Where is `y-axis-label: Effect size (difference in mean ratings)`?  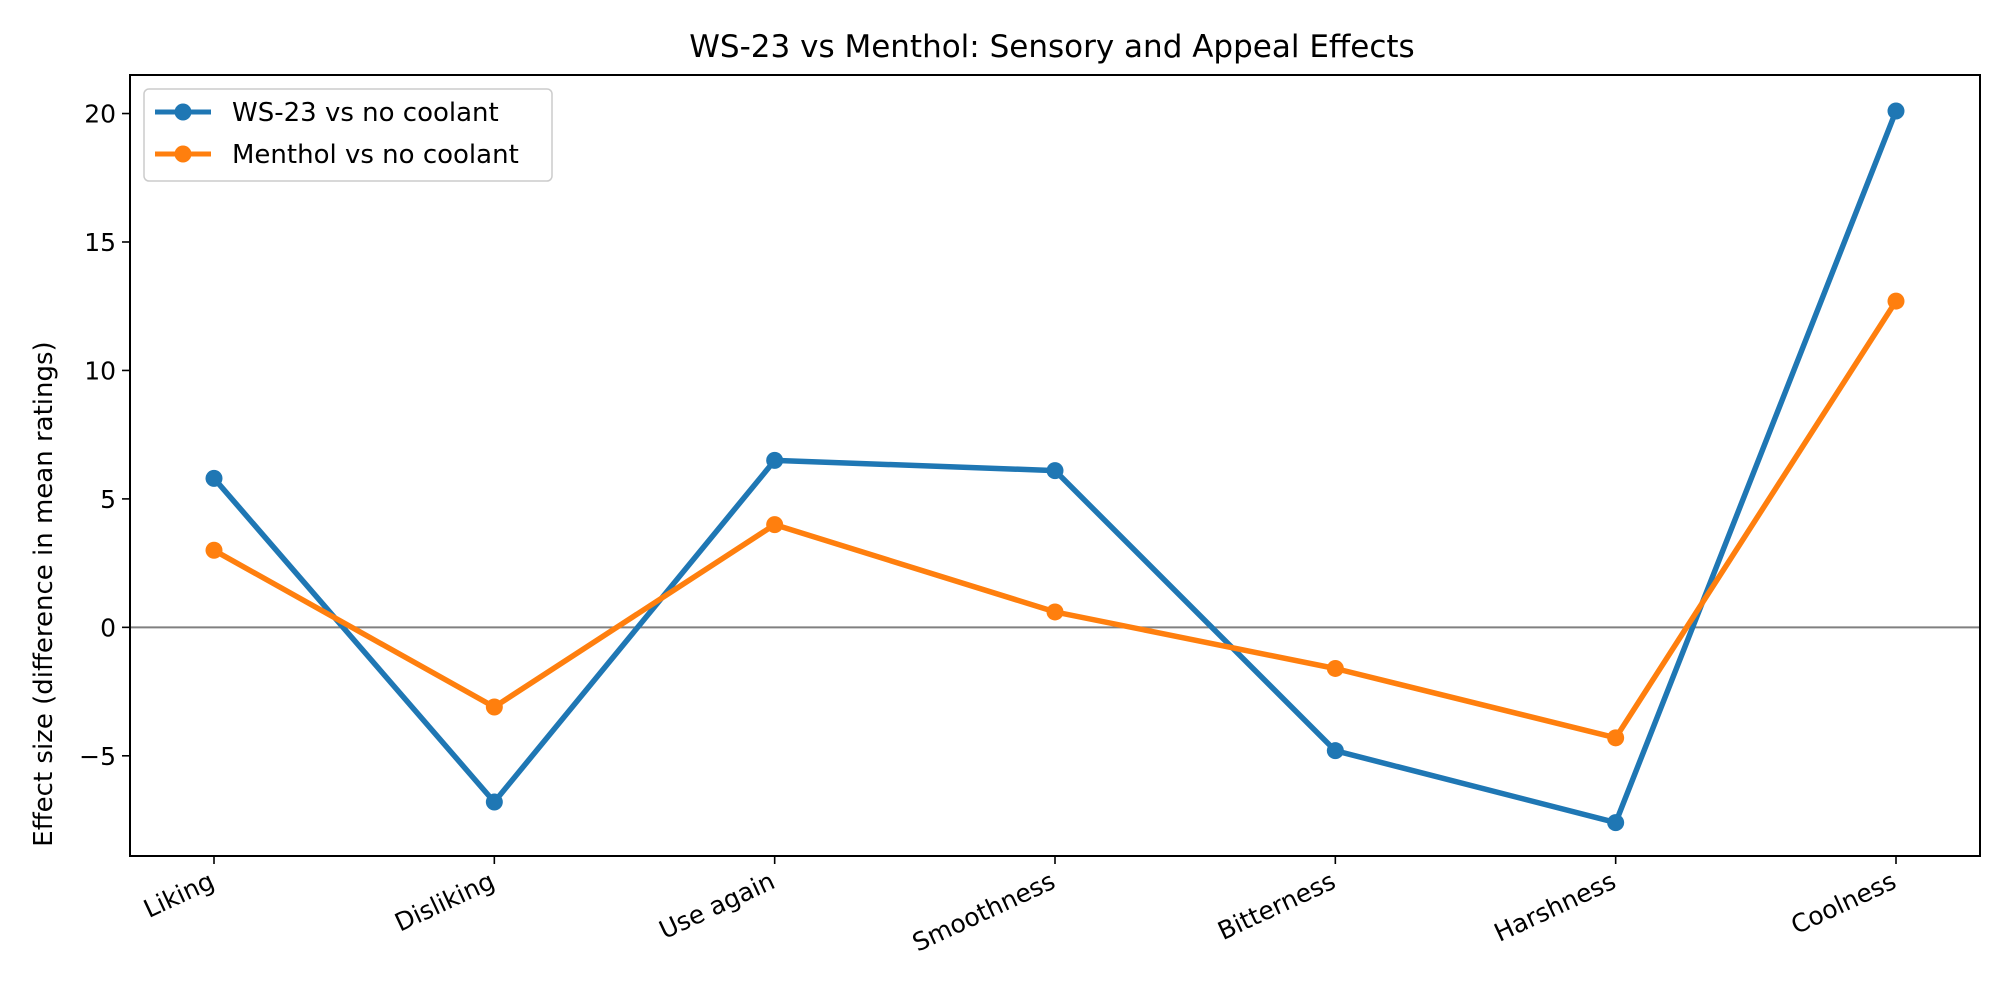 y-axis-label: Effect size (difference in mean ratings) is located at coordinates (44, 593).